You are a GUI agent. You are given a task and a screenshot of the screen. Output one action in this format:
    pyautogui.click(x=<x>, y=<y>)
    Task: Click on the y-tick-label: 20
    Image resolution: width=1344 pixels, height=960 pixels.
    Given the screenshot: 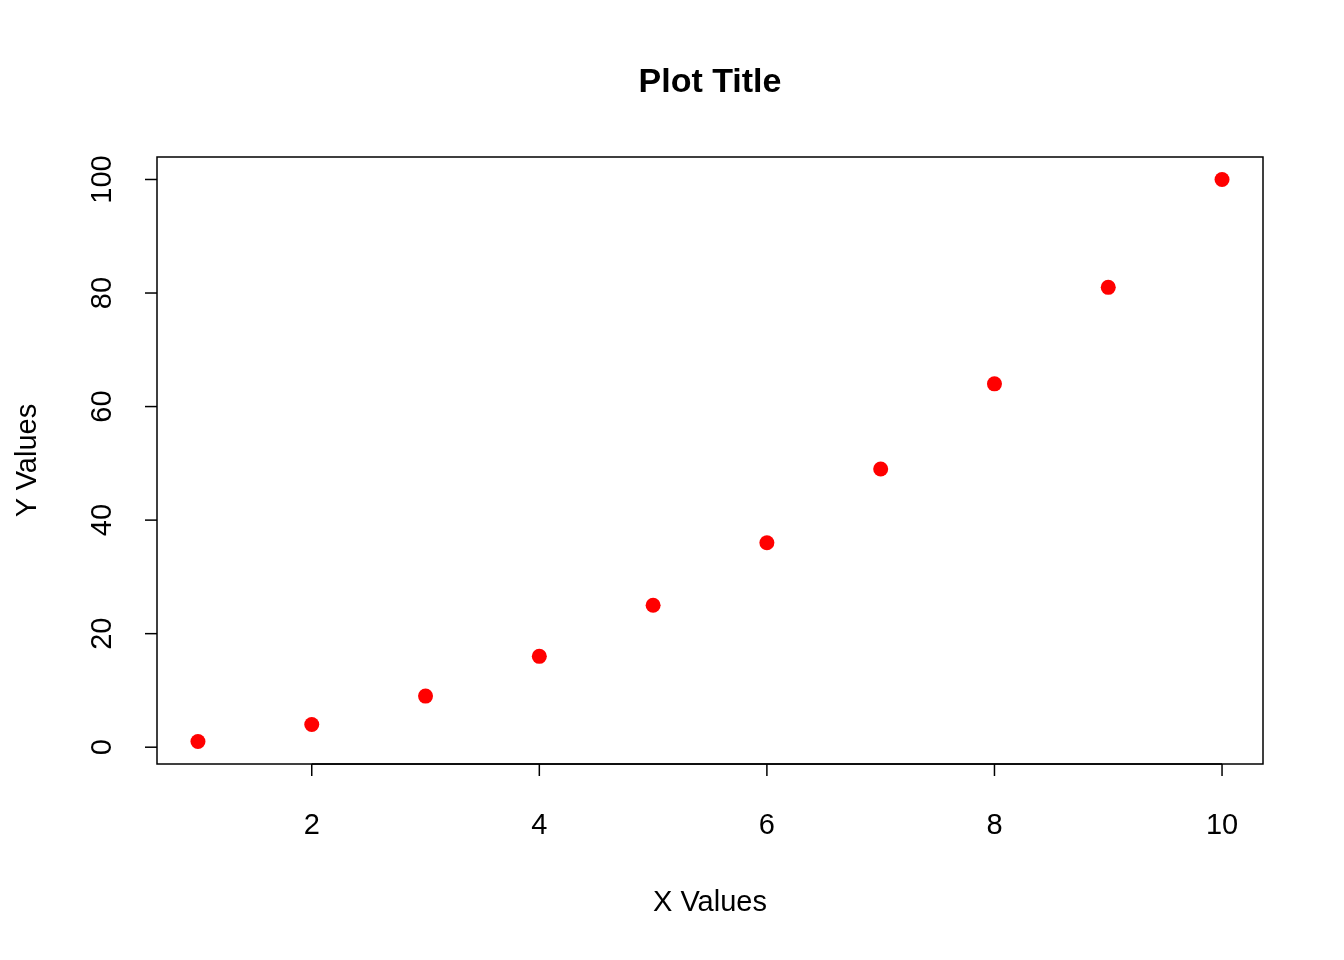 What is the action you would take?
    pyautogui.click(x=101, y=633)
    